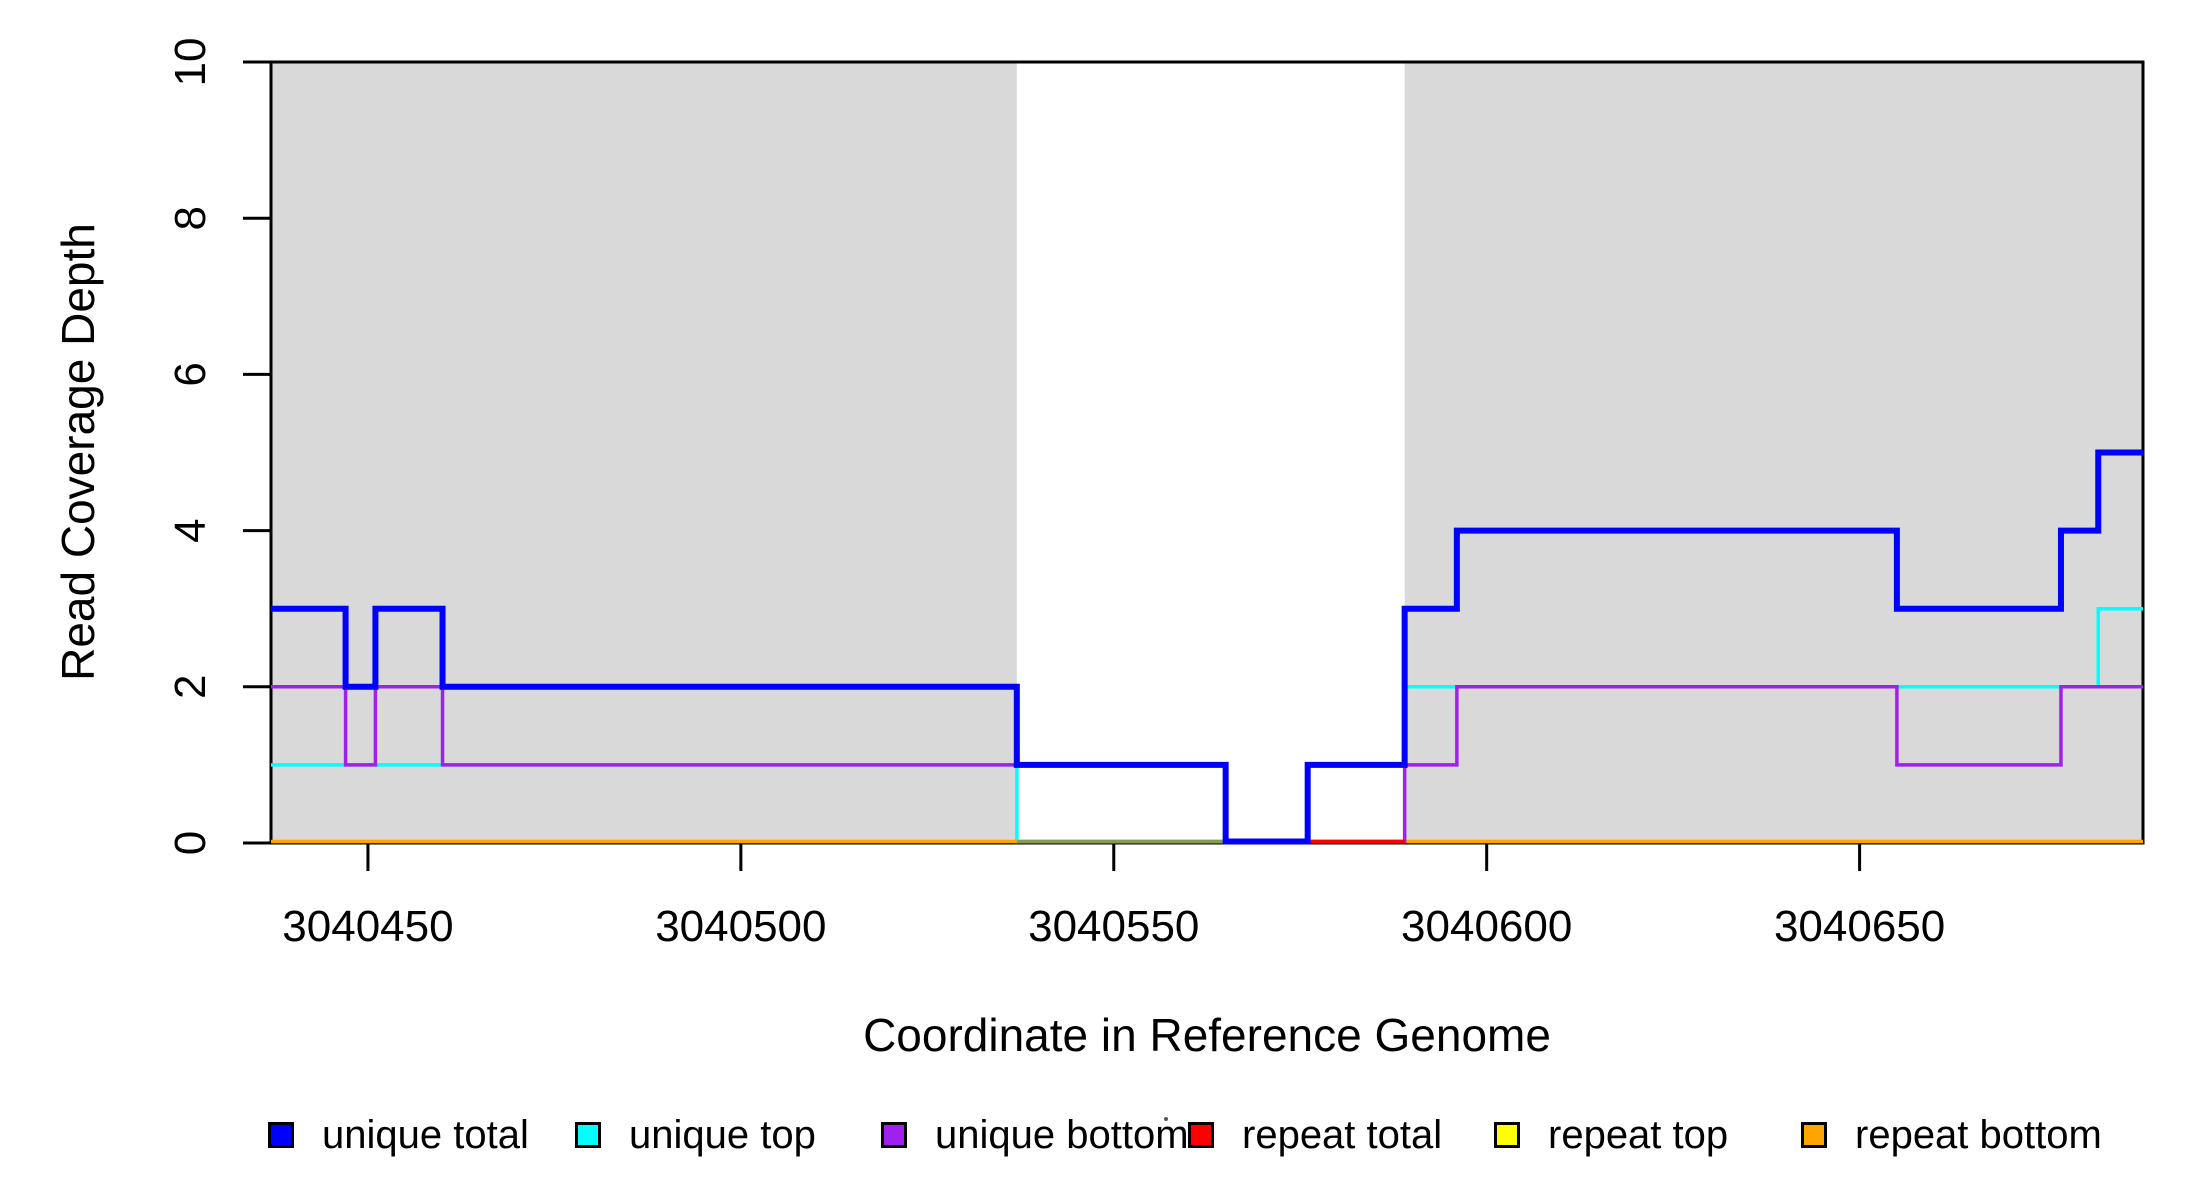  I want to click on x-axis-title: Coordinate in Reference Genome, so click(1207, 1035).